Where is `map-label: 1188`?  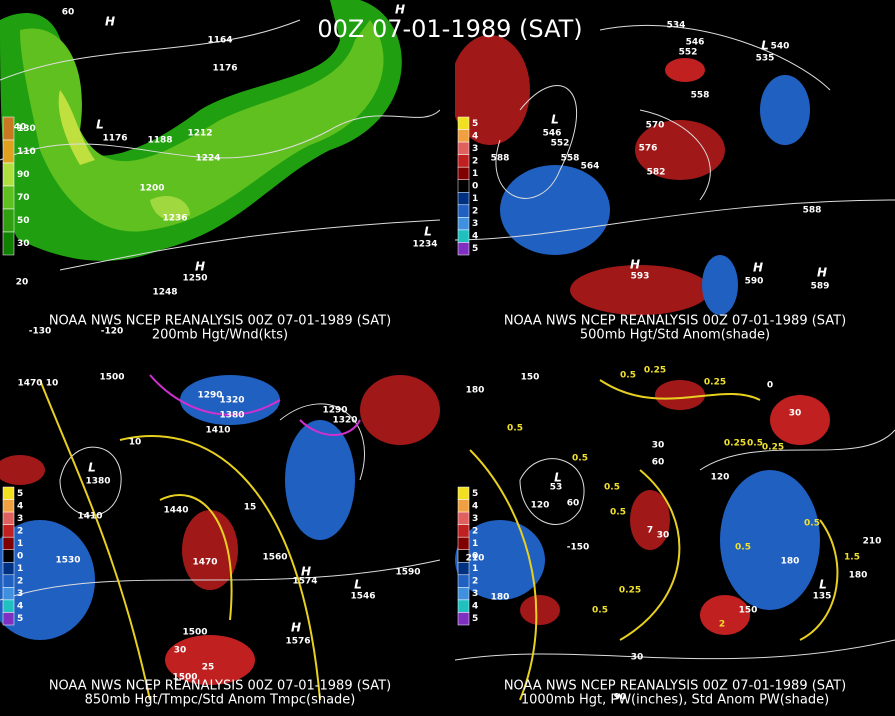 map-label: 1188 is located at coordinates (159, 141).